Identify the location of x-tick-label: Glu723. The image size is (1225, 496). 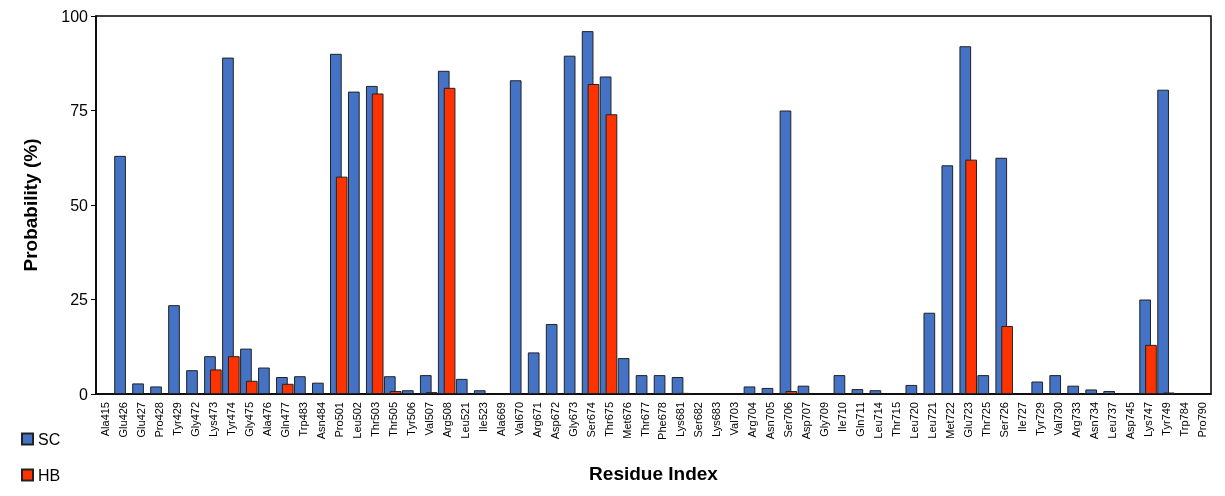
(968, 420).